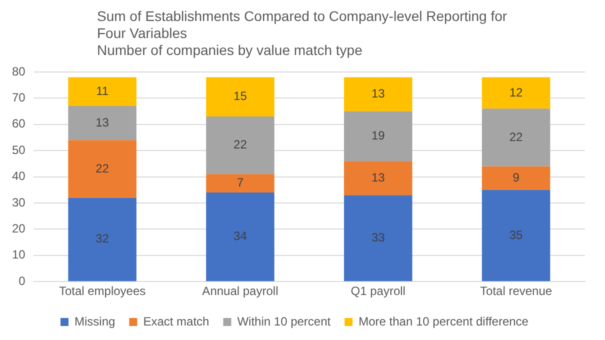 This screenshot has height=340, width=605. Describe the element at coordinates (22, 281) in the screenshot. I see `y-tick-label: 0` at that location.